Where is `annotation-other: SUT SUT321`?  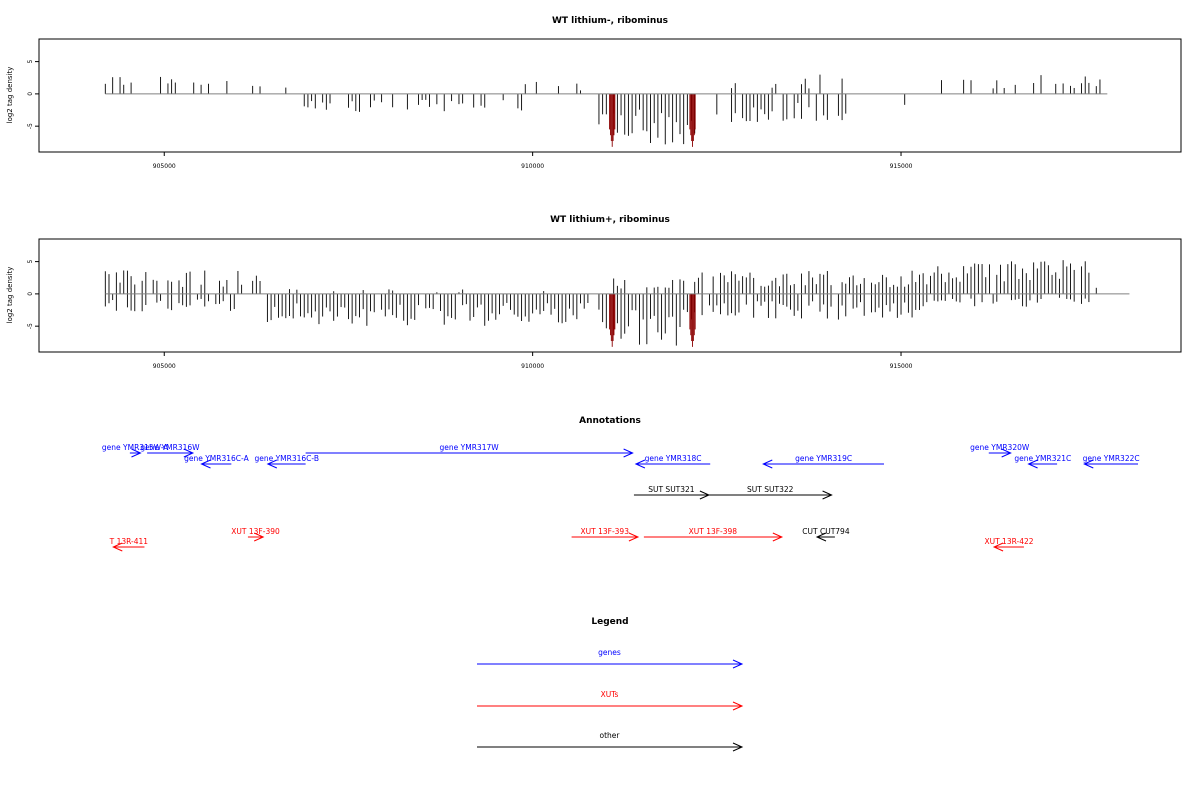
annotation-other: SUT SUT321 is located at coordinates (672, 492).